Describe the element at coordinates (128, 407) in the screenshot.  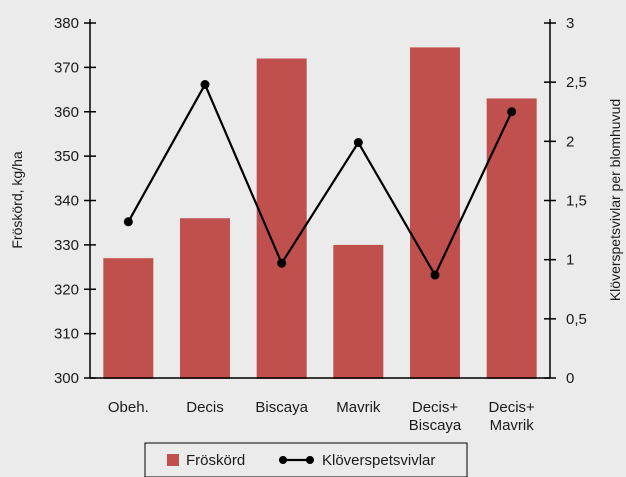
I see `category-label-0: Obeh.` at that location.